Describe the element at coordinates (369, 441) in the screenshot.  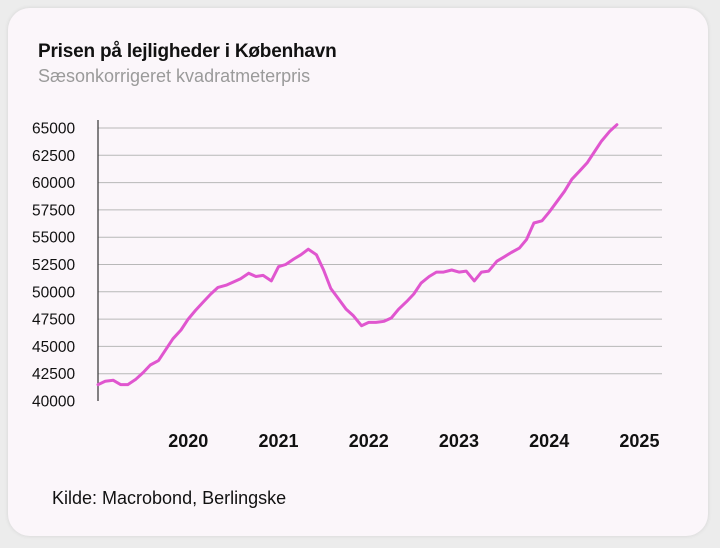
I see `x-tick-label: 2022` at that location.